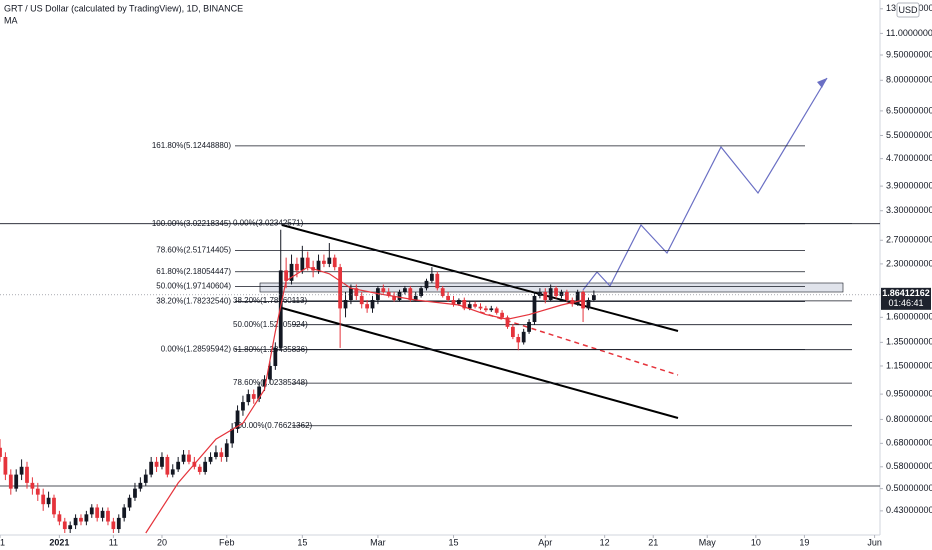 Image resolution: width=932 pixels, height=550 pixels. I want to click on y-tick-label: 2.70000000, so click(909, 240).